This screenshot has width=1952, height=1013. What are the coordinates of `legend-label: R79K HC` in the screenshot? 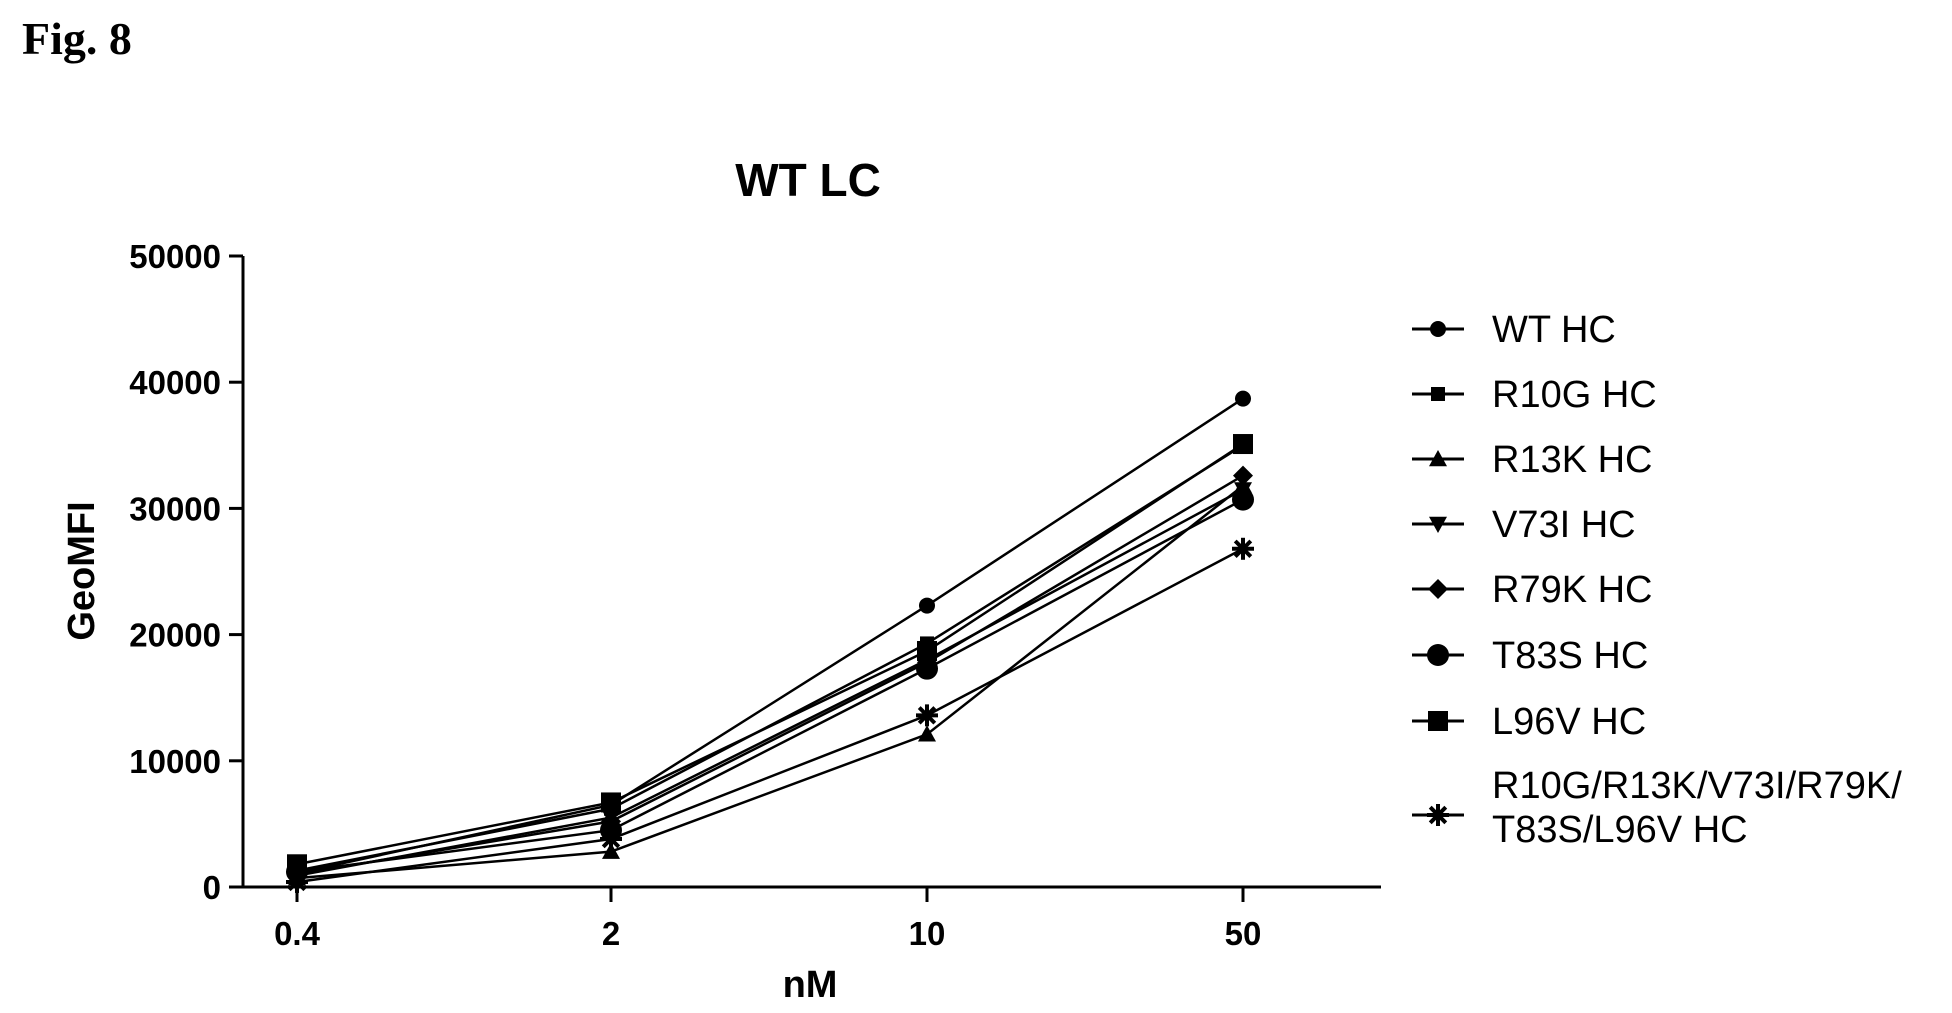 It's located at (1572, 590).